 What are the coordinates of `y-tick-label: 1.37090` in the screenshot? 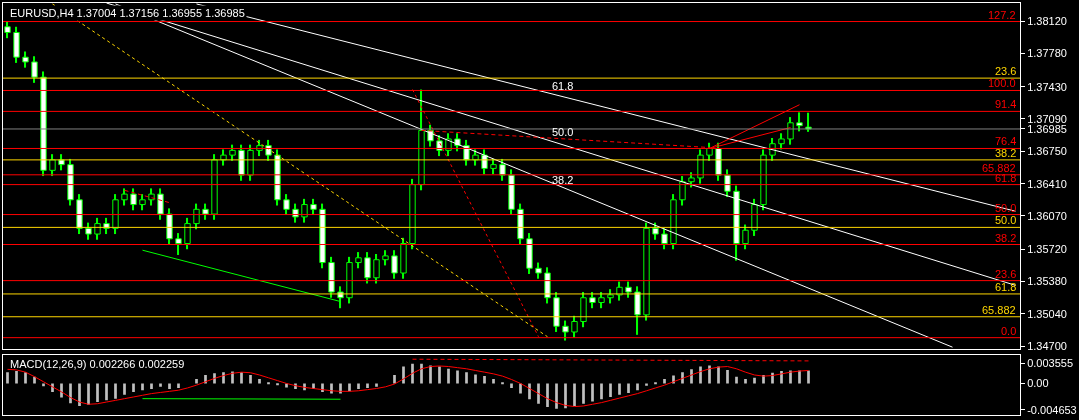 It's located at (1047, 118).